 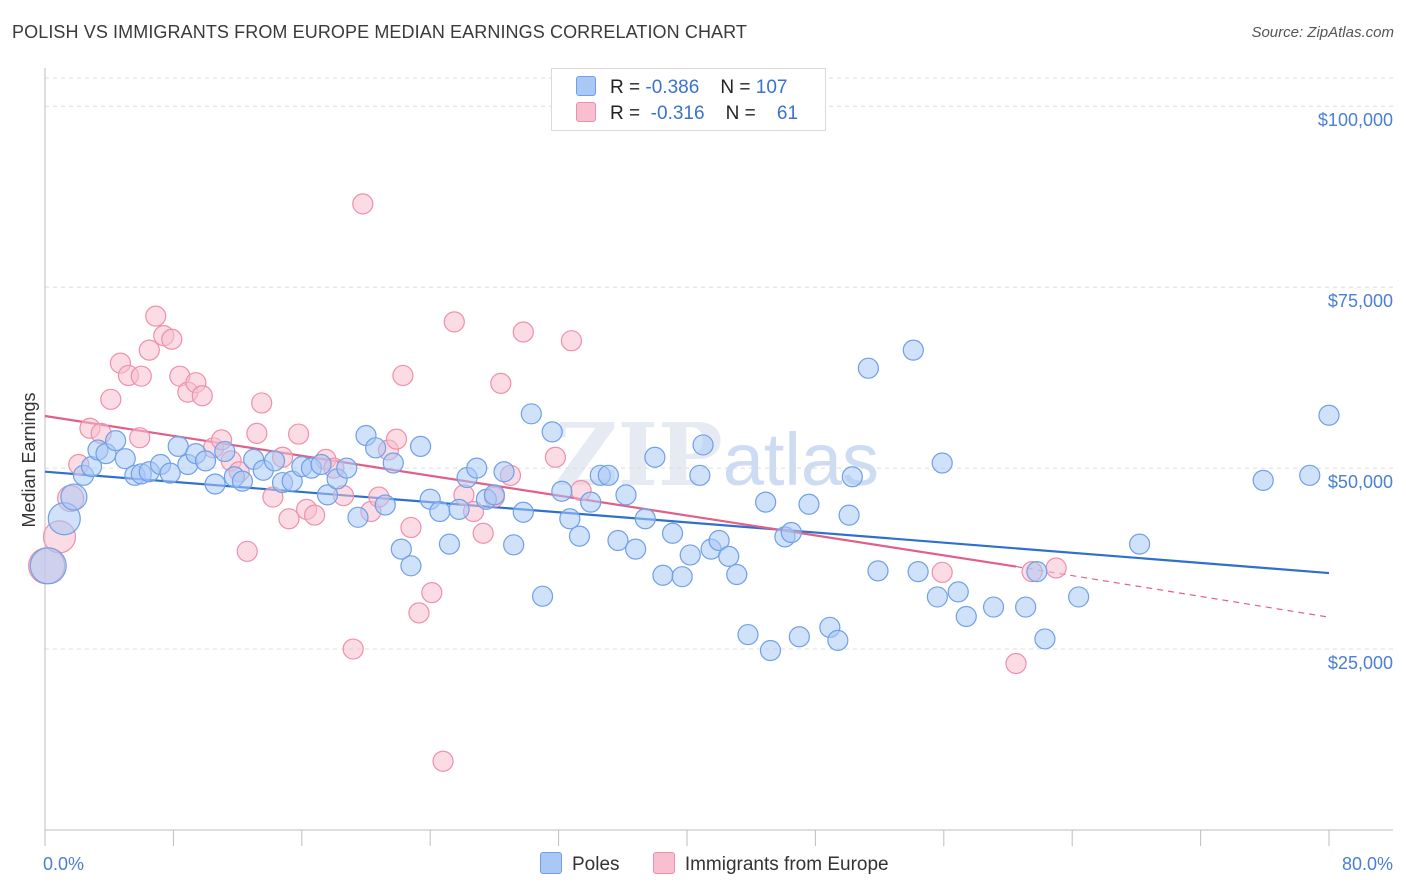 I want to click on y-tick-label: $100,000, so click(x=1355, y=120).